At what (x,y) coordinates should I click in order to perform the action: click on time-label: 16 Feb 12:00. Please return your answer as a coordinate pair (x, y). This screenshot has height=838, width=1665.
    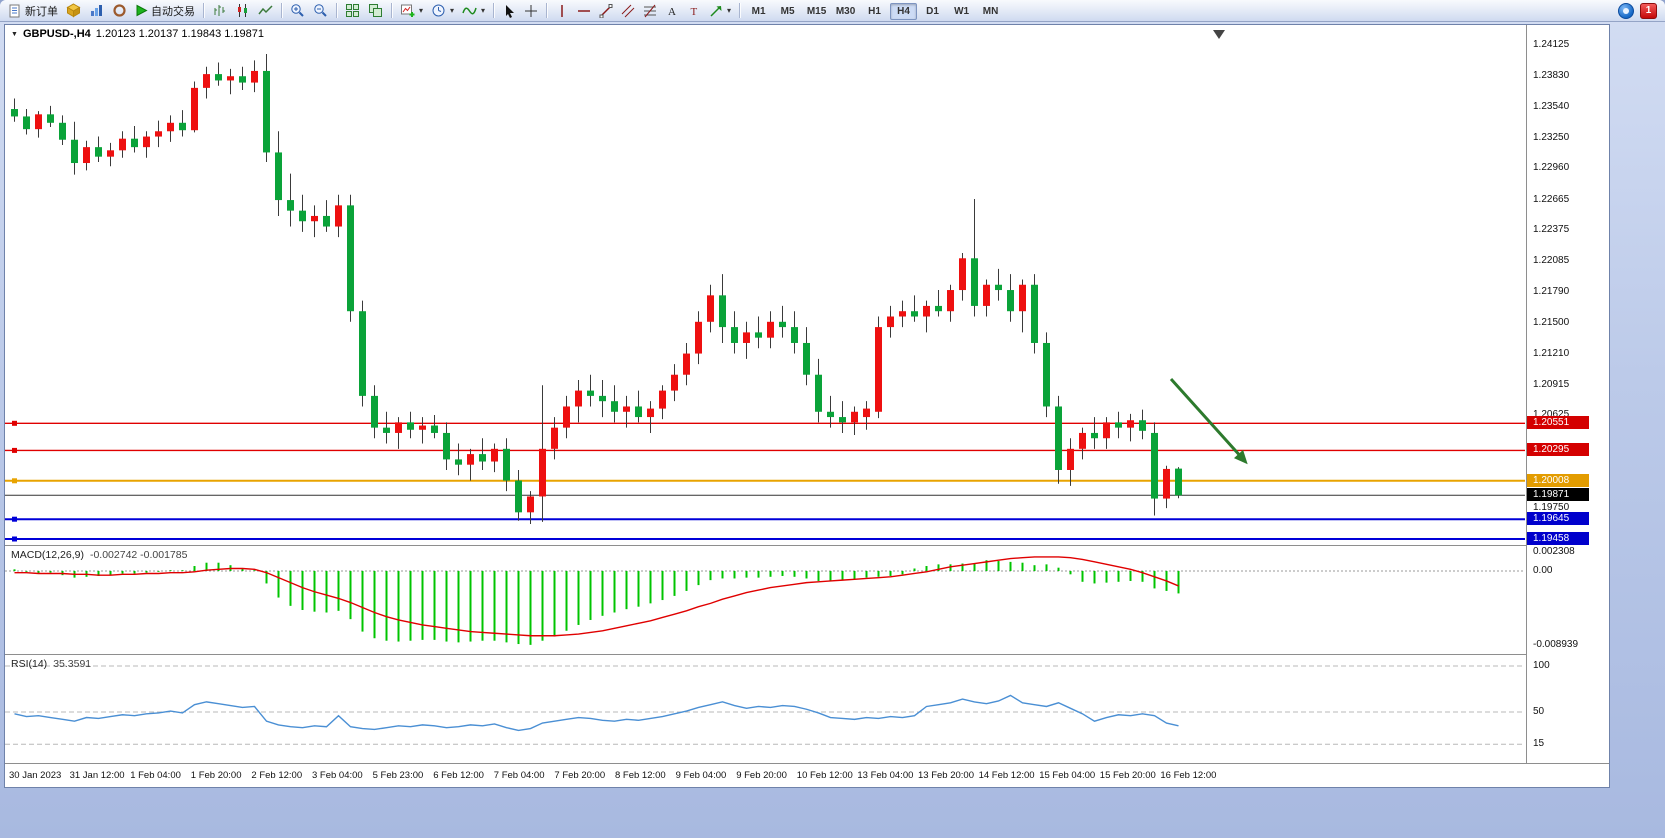
    Looking at the image, I should click on (1188, 775).